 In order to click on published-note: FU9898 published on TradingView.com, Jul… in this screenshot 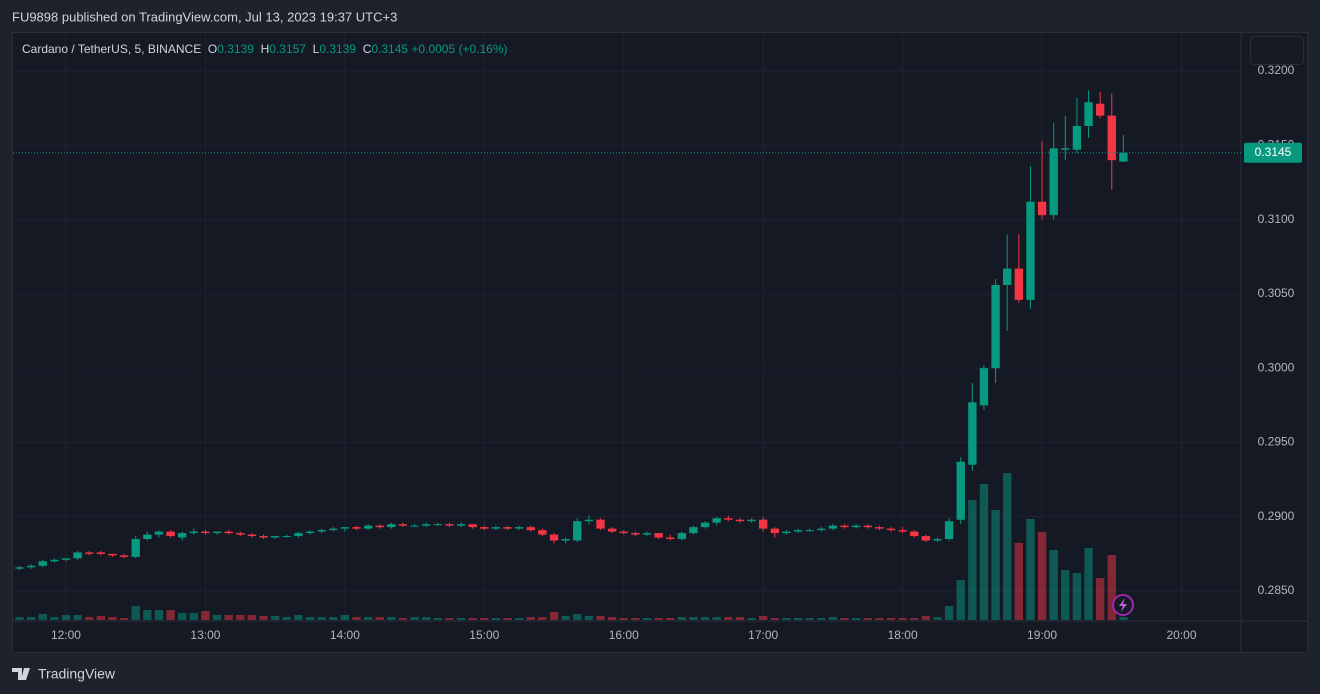, I will do `click(204, 16)`.